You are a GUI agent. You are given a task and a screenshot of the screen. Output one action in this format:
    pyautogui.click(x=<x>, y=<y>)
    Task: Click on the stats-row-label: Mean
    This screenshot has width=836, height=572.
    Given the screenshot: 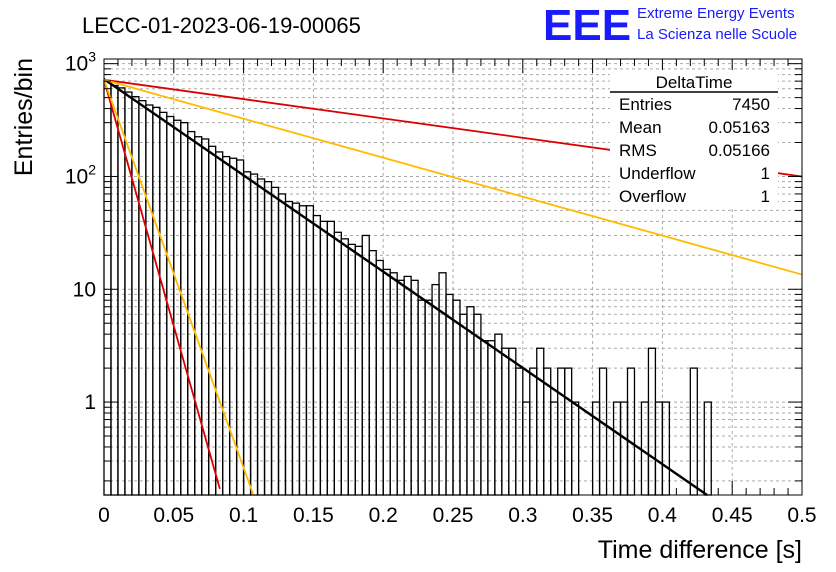 What is the action you would take?
    pyautogui.click(x=640, y=127)
    